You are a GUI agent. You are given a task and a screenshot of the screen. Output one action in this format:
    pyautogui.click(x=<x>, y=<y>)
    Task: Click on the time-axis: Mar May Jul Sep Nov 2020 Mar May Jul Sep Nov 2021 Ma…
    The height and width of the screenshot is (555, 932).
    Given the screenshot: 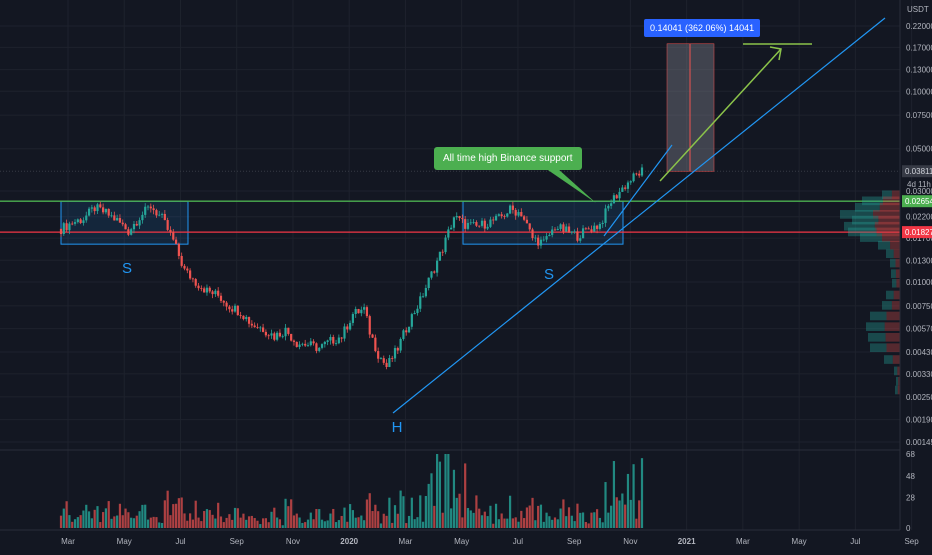 What is the action you would take?
    pyautogui.click(x=459, y=537)
    